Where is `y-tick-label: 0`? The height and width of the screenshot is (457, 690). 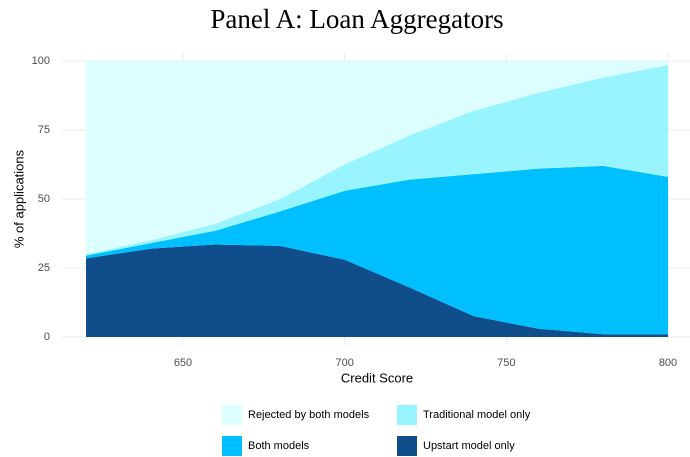 y-tick-label: 0 is located at coordinates (47, 337).